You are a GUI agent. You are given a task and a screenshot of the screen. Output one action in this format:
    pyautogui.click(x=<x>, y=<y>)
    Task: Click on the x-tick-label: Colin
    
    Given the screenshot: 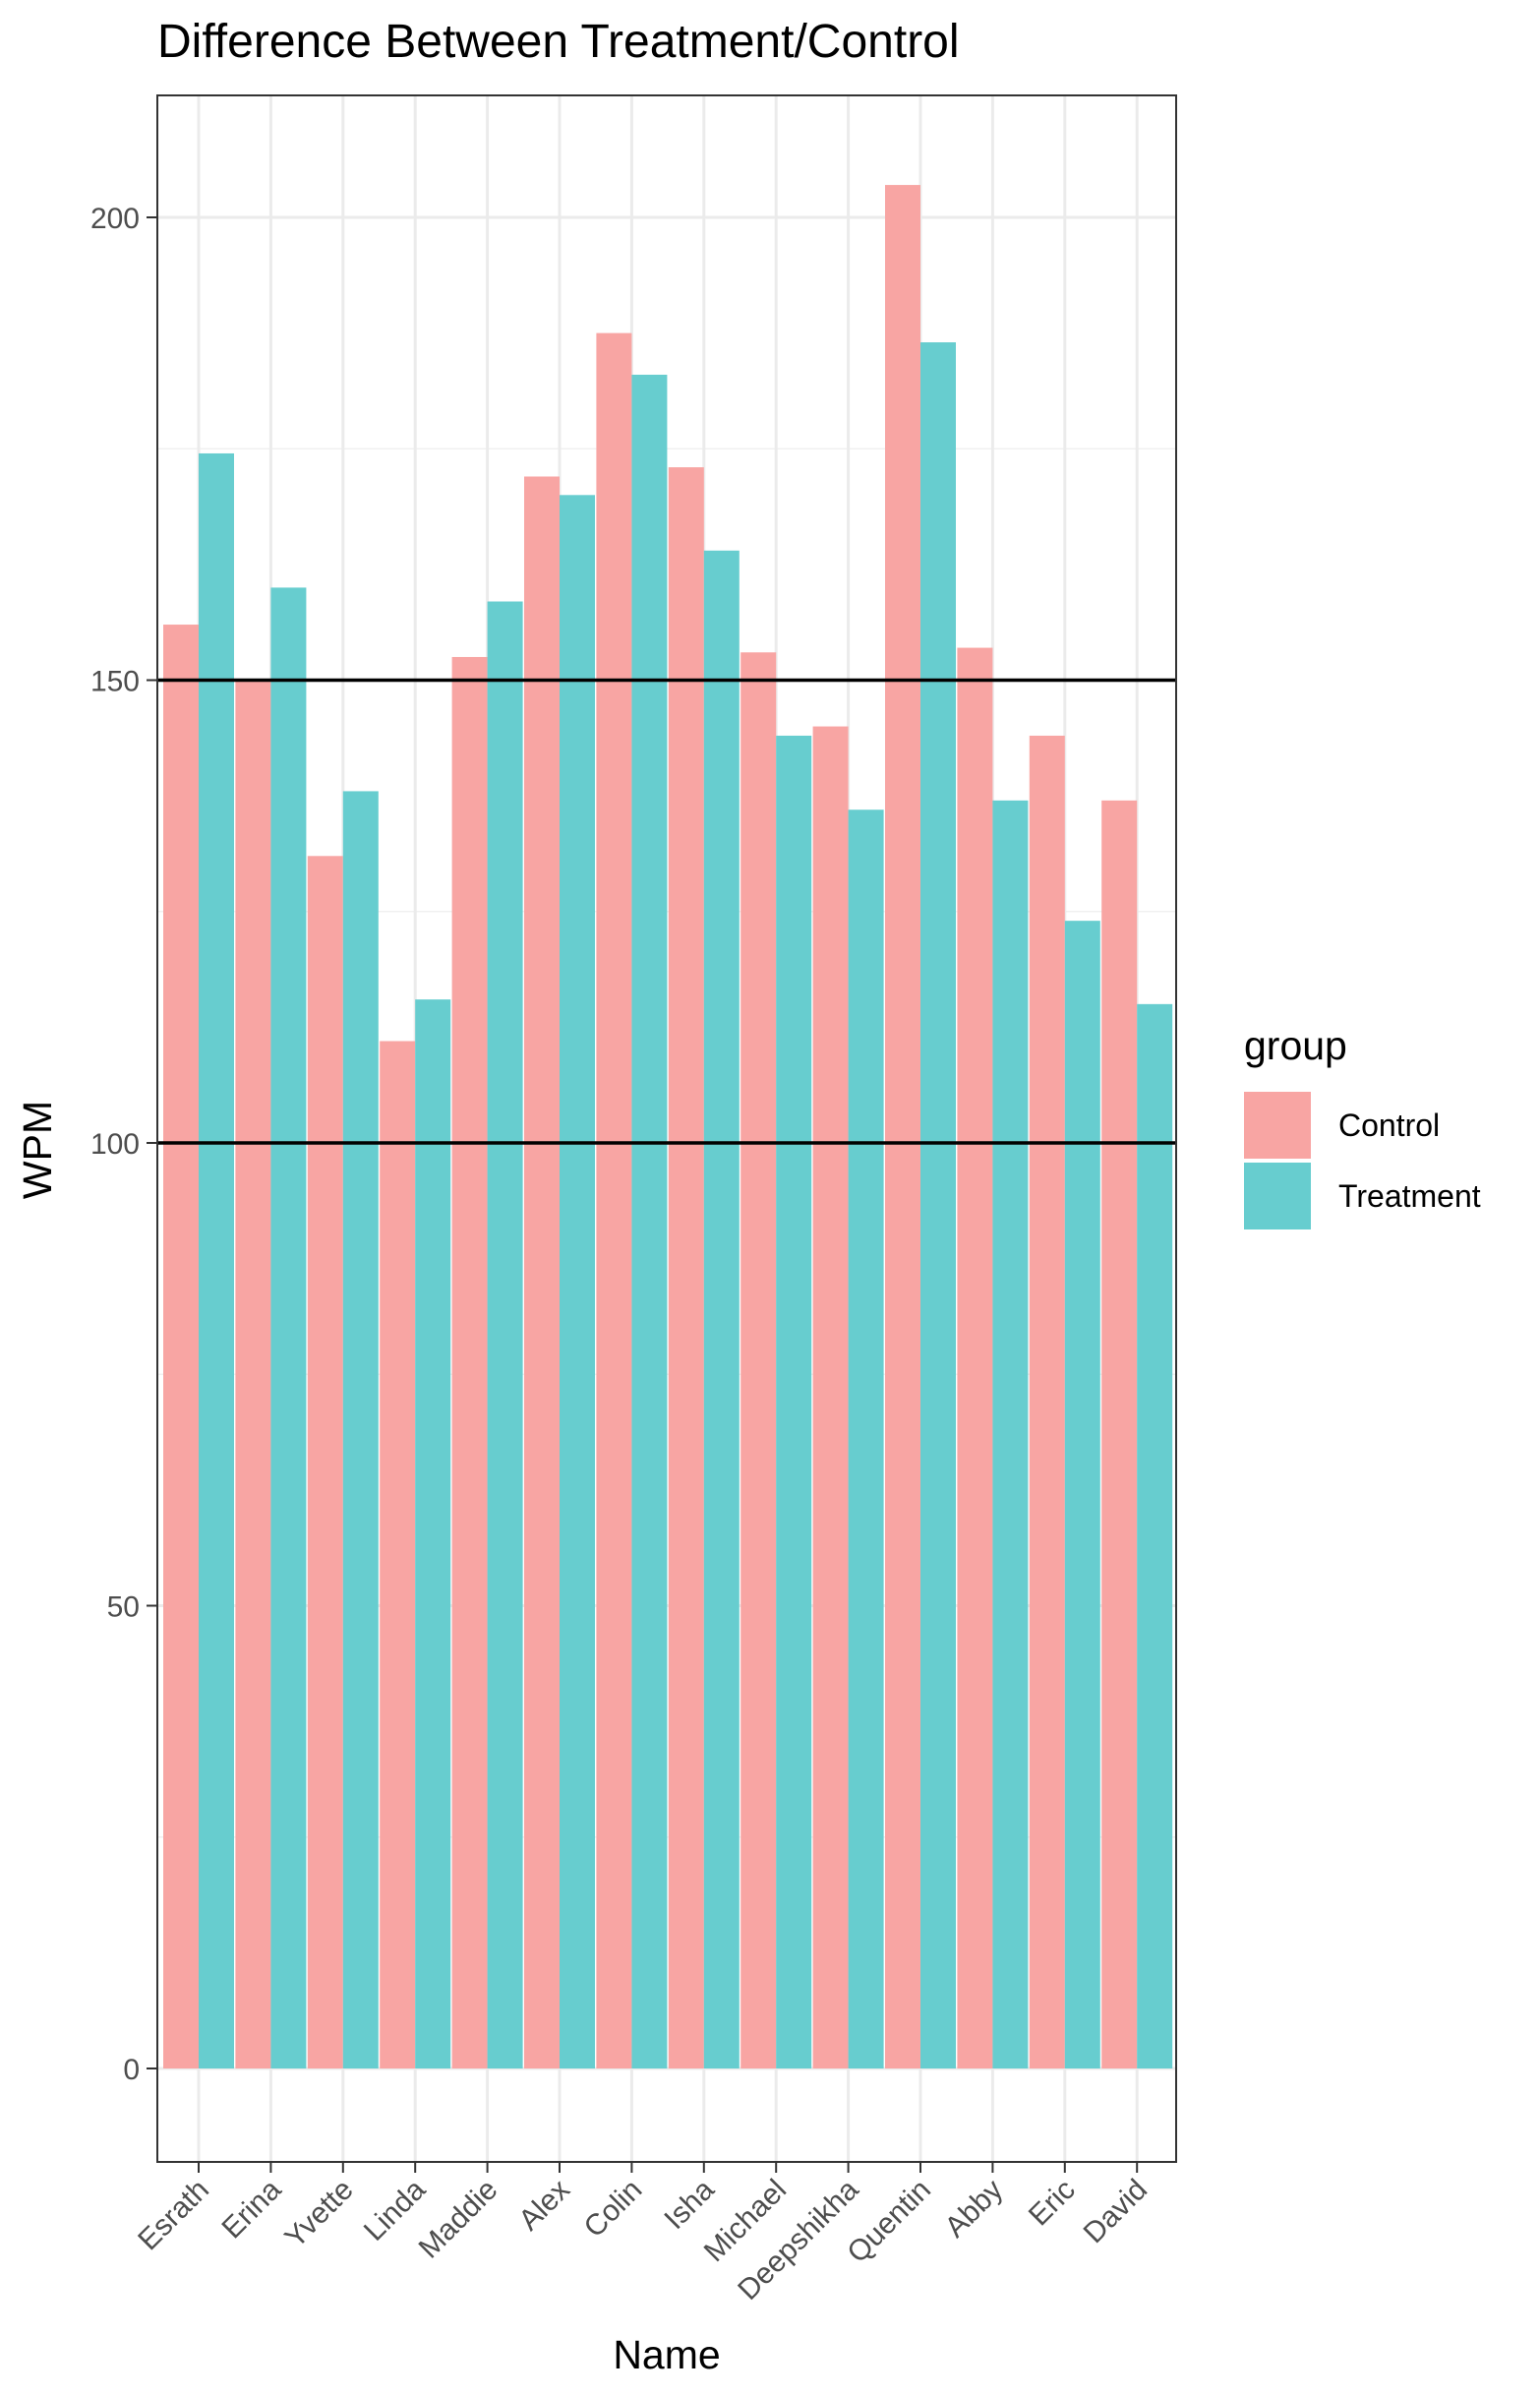 What is the action you would take?
    pyautogui.click(x=614, y=2209)
    